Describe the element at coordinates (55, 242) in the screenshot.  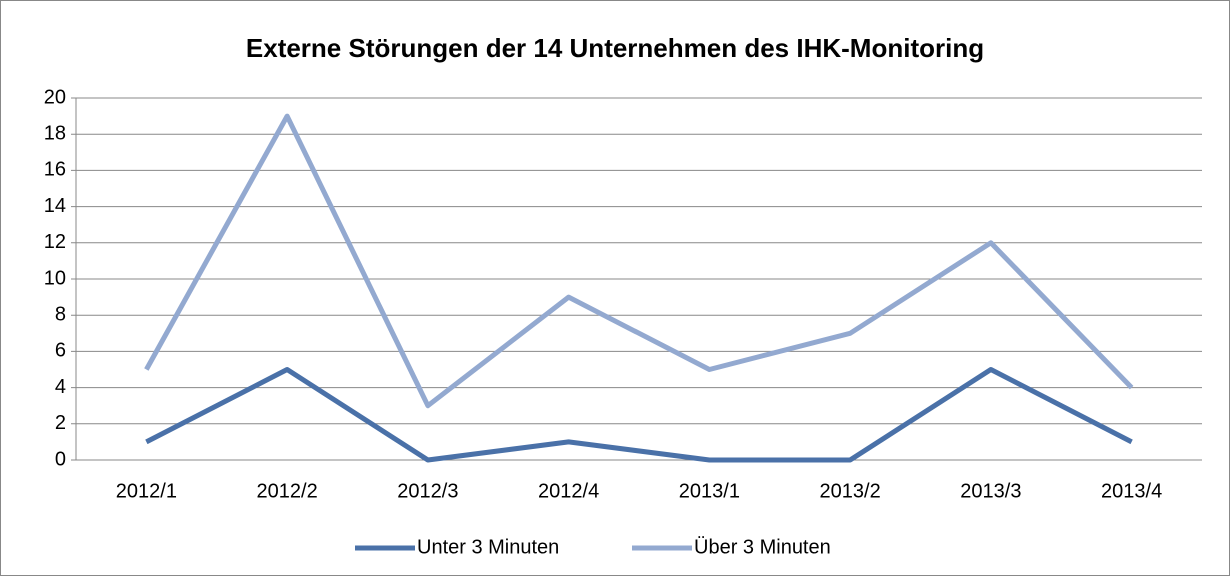
I see `y-tick-label: 12` at that location.